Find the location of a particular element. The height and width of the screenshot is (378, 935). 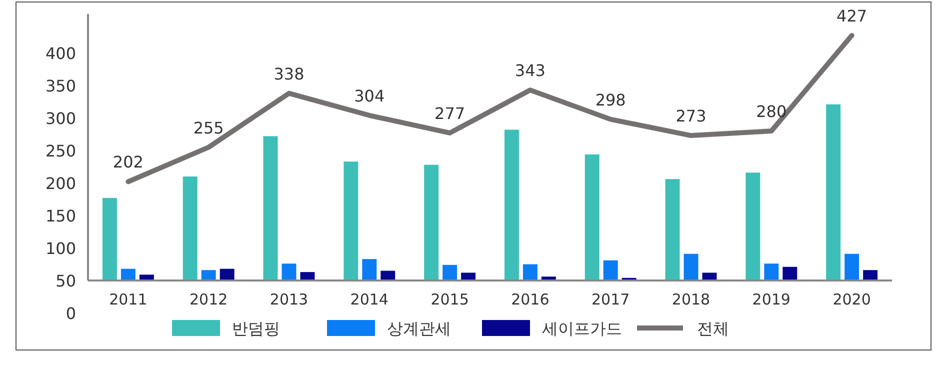

data-label: 273 is located at coordinates (691, 116).